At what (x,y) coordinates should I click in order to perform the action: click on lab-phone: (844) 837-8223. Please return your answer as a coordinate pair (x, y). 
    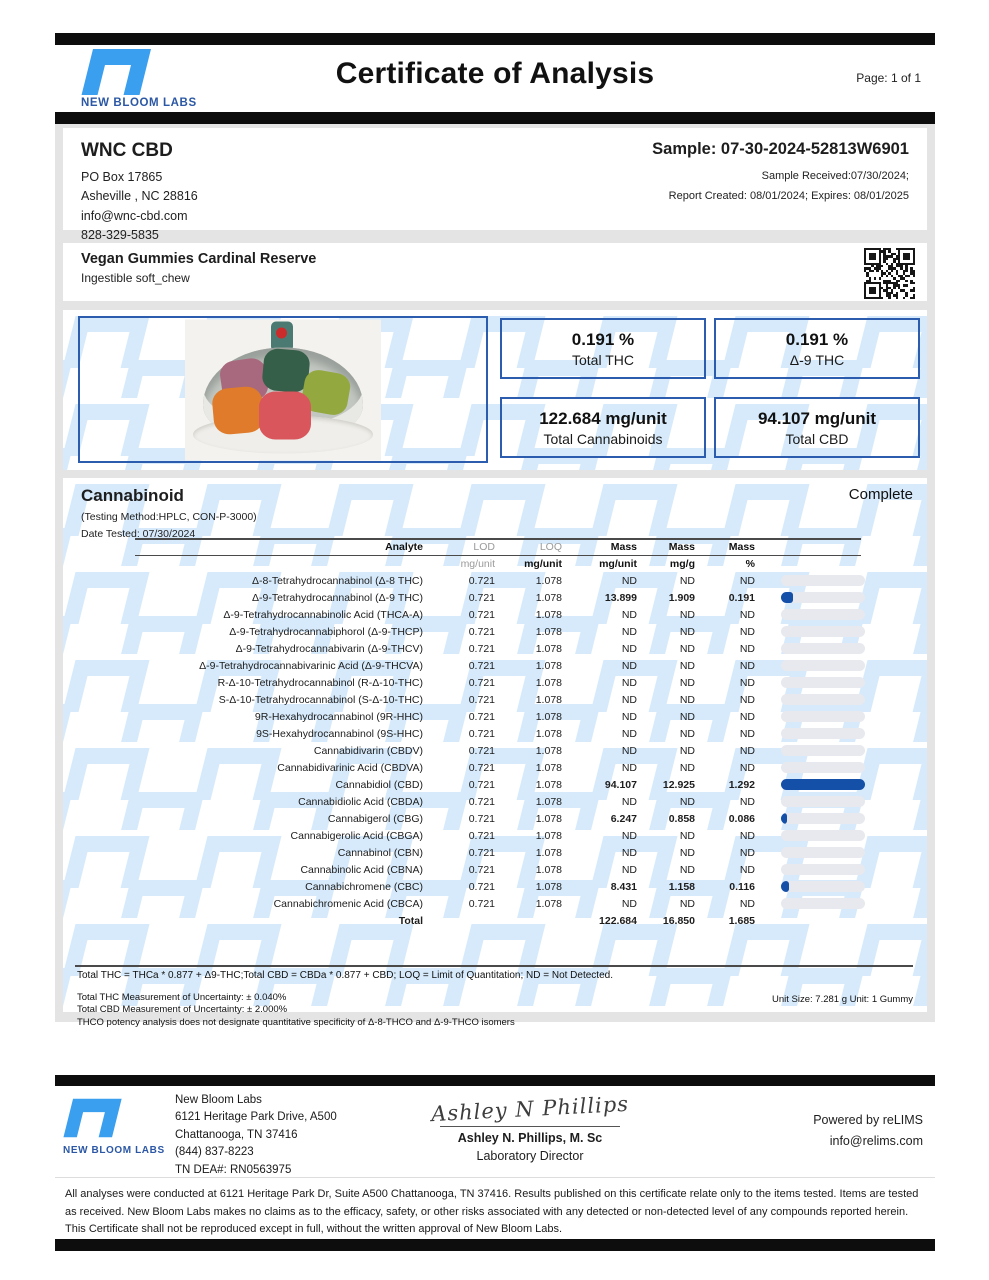
    Looking at the image, I should click on (214, 1152).